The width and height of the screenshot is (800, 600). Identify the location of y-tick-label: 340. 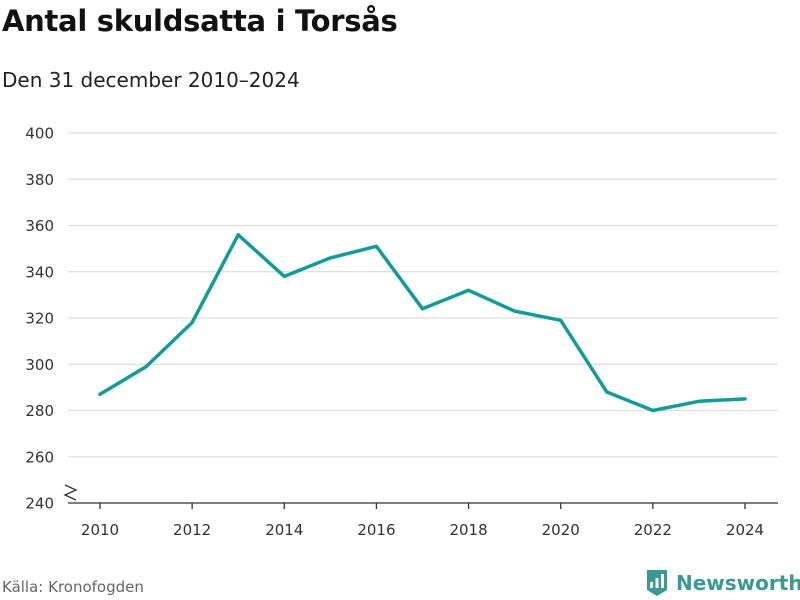
(39, 272).